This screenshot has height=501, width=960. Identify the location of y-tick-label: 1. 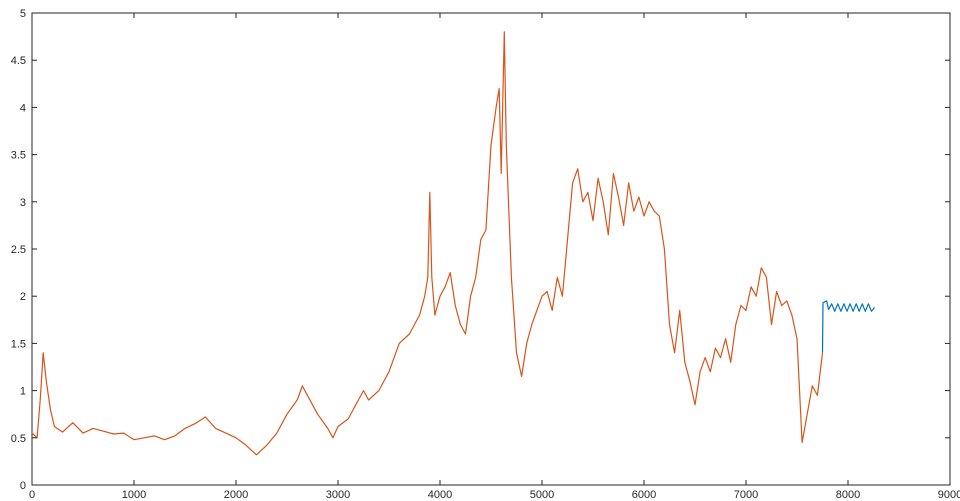
(23, 392).